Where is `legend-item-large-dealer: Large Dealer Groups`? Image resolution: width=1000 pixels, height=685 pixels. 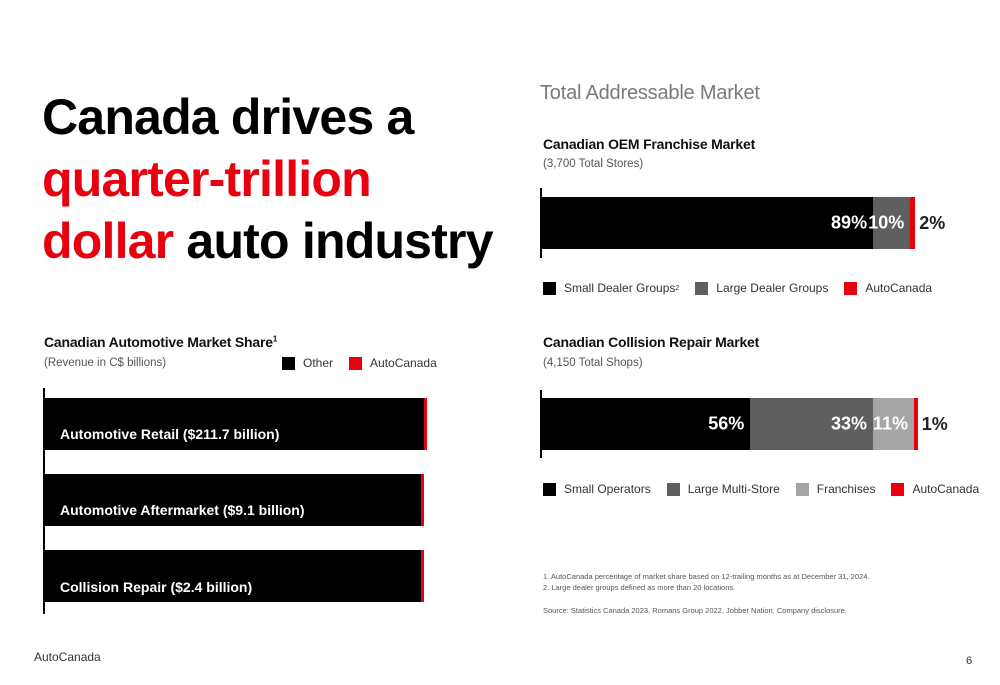
legend-item-large-dealer: Large Dealer Groups is located at coordinates (761, 288).